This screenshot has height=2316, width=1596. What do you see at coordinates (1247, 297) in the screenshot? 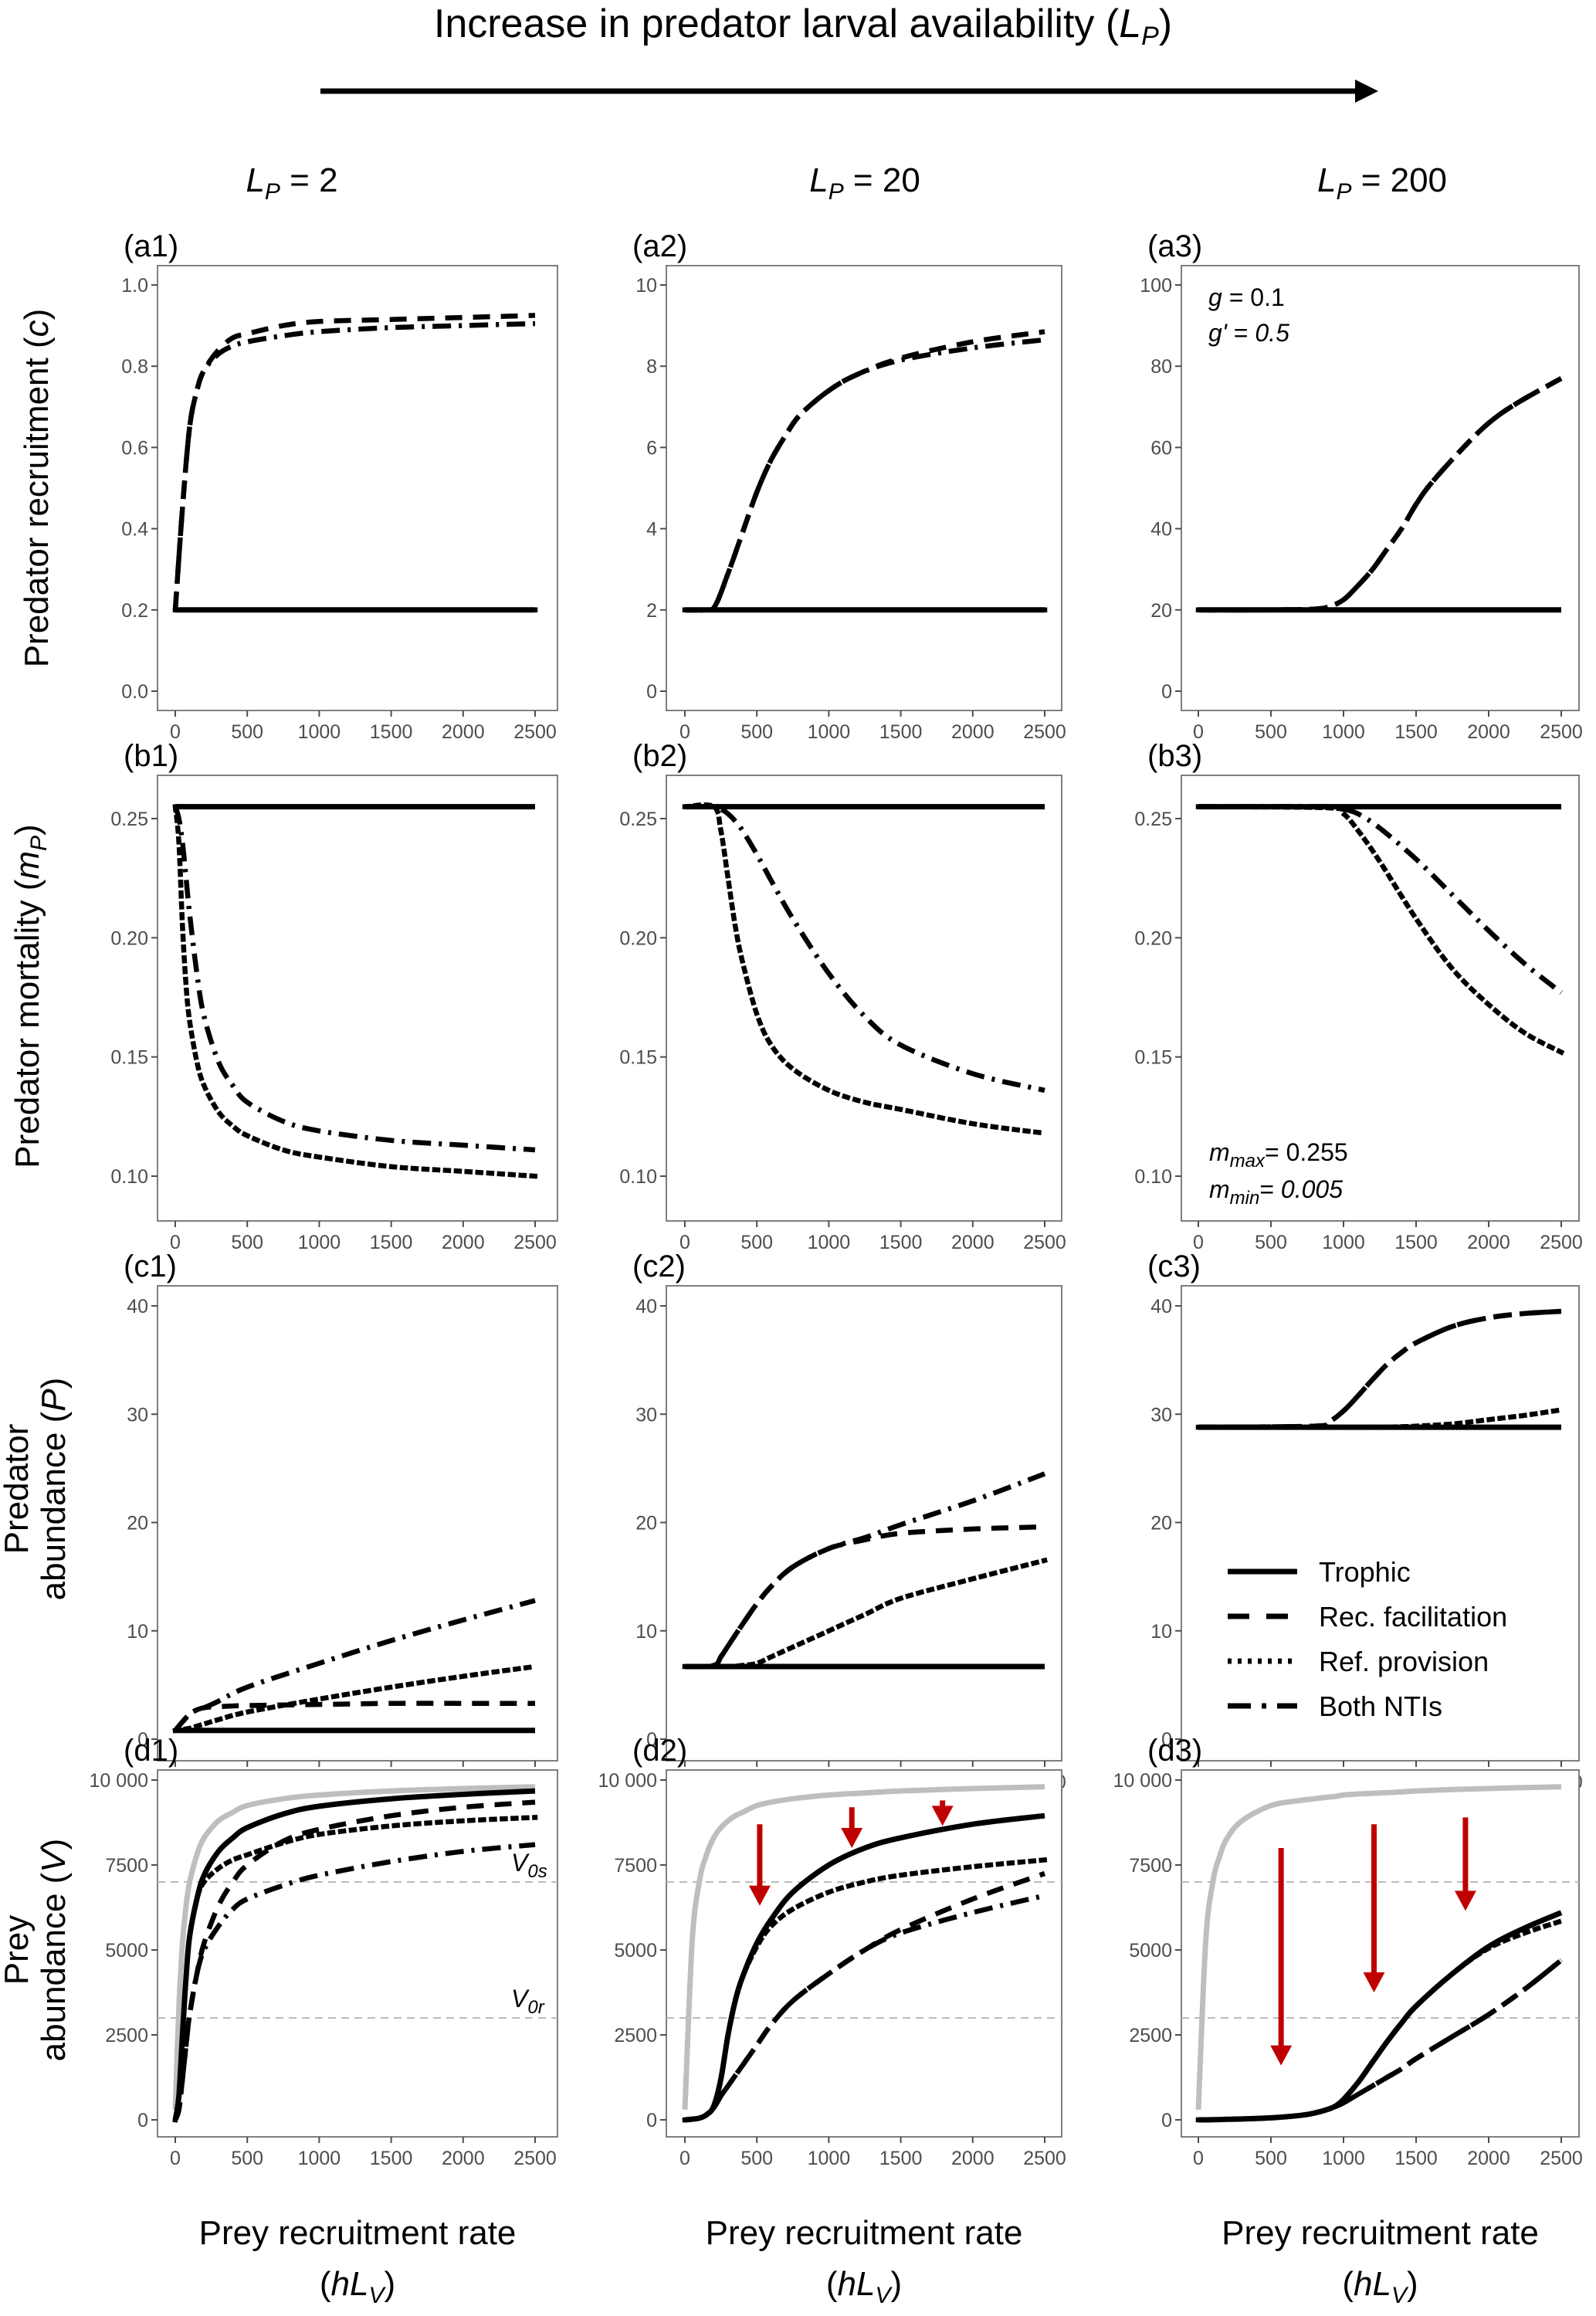
I see `annotation-g: g = 0.1` at bounding box center [1247, 297].